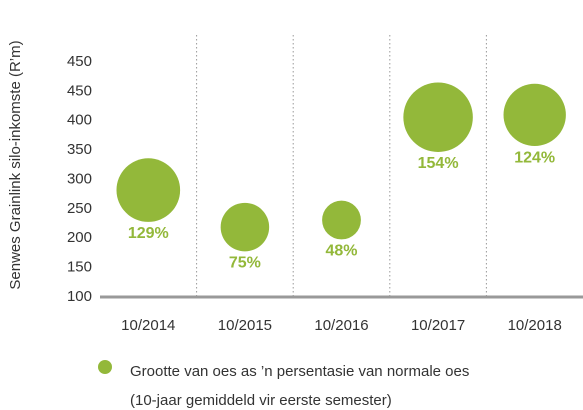 This screenshot has width=583, height=410. Describe the element at coordinates (535, 325) in the screenshot. I see `x-tick-label: 10/2018` at that location.